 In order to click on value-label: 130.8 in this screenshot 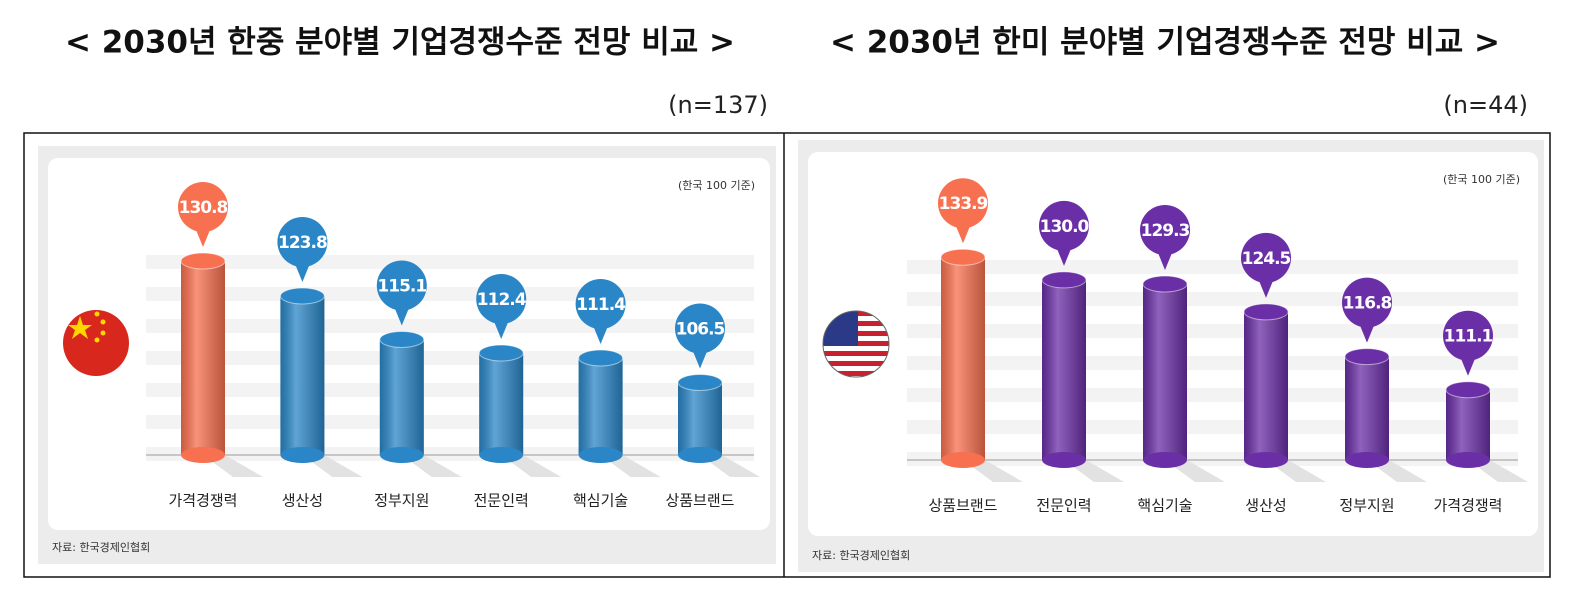, I will do `click(203, 208)`.